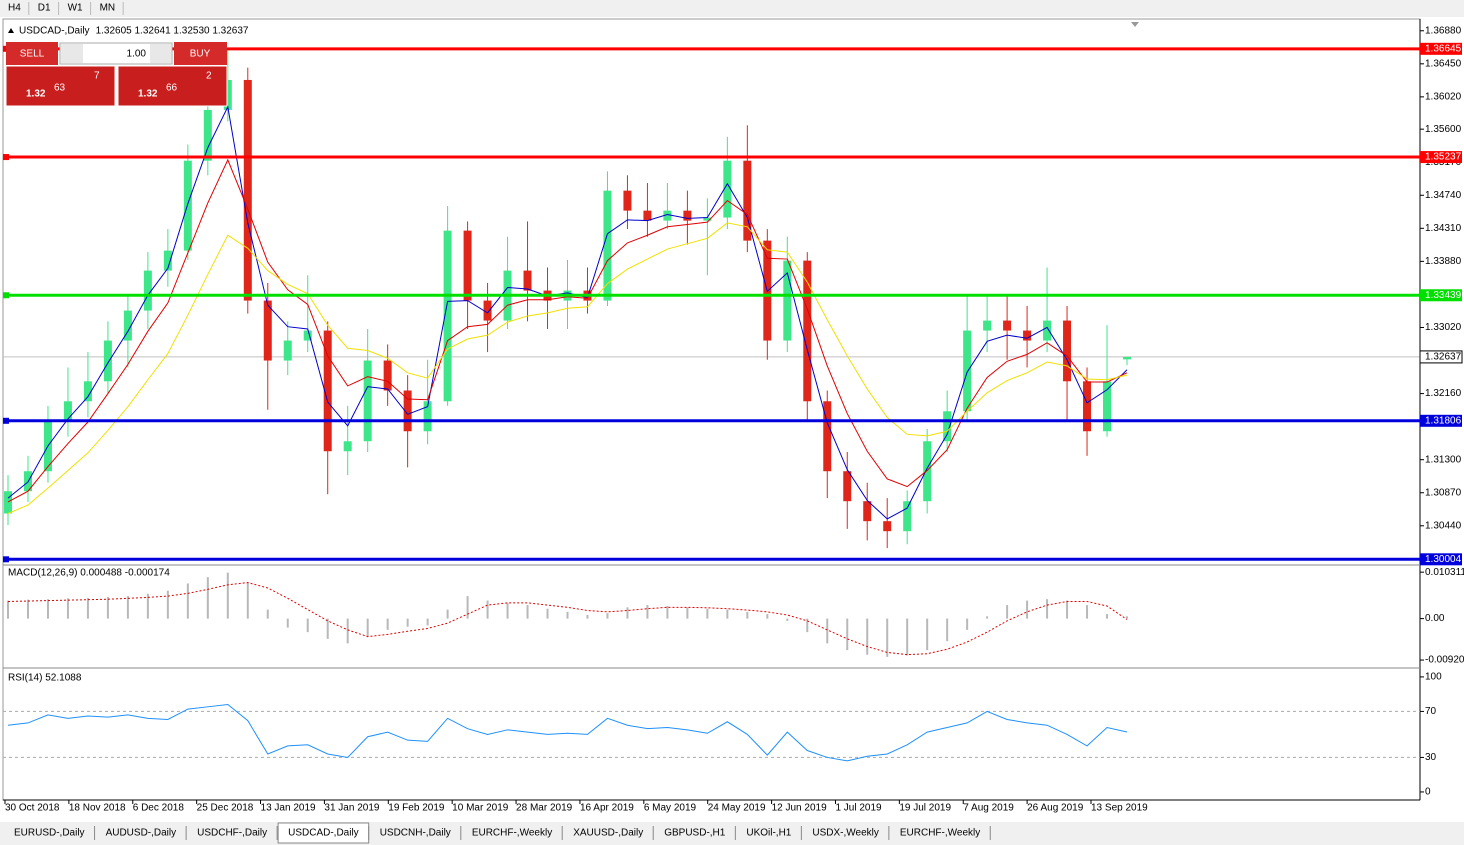 This screenshot has width=1464, height=845. I want to click on tab-label: USDX-,Weekly, so click(845, 833).